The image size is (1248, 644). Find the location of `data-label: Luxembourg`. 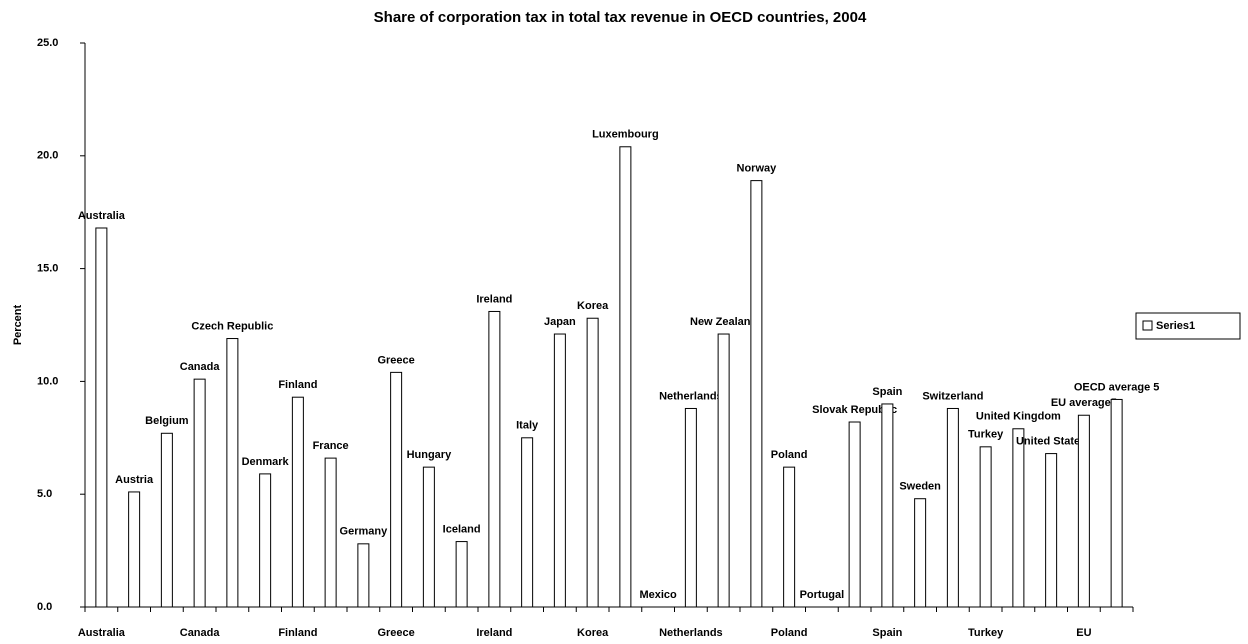

data-label: Luxembourg is located at coordinates (625, 135).